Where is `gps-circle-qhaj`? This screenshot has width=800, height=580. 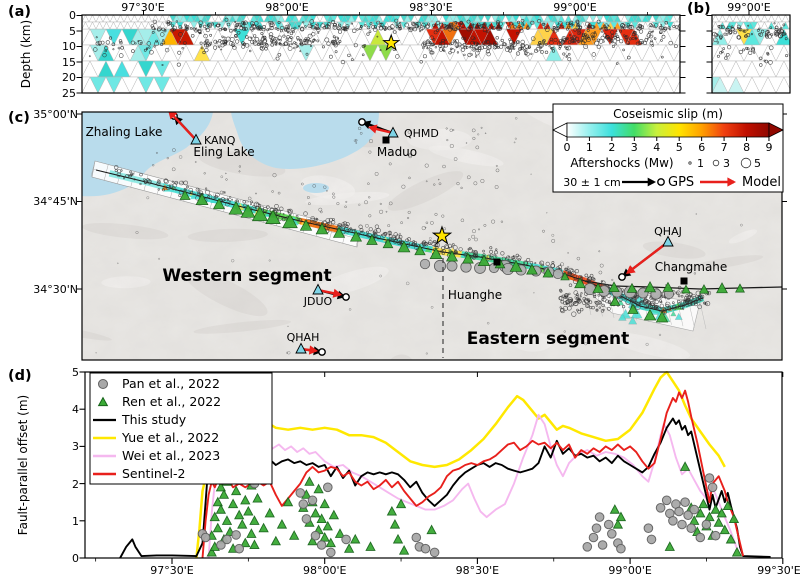
gps-circle-qhaj is located at coordinates (622, 277).